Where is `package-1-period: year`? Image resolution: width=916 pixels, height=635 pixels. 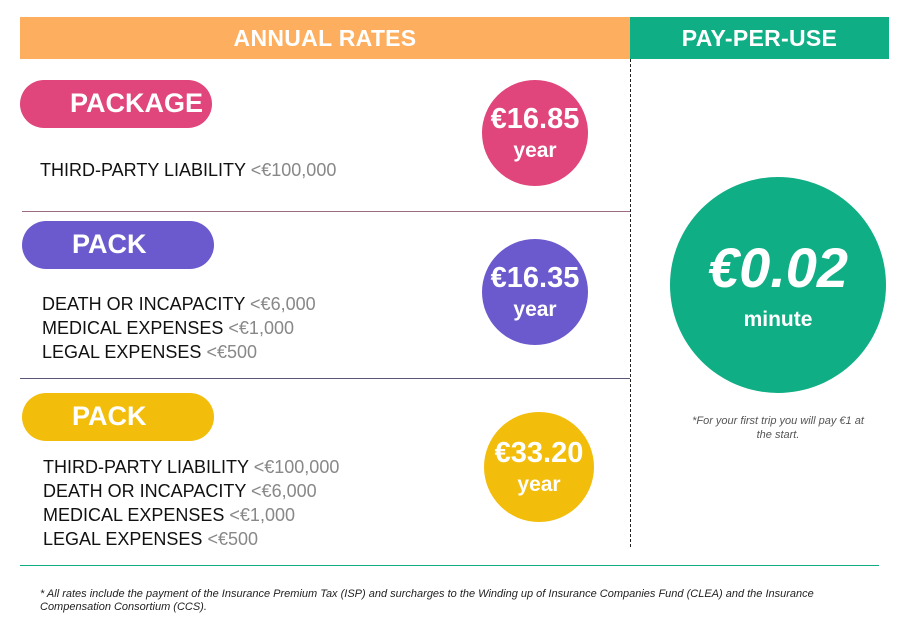
package-1-period: year is located at coordinates (535, 150).